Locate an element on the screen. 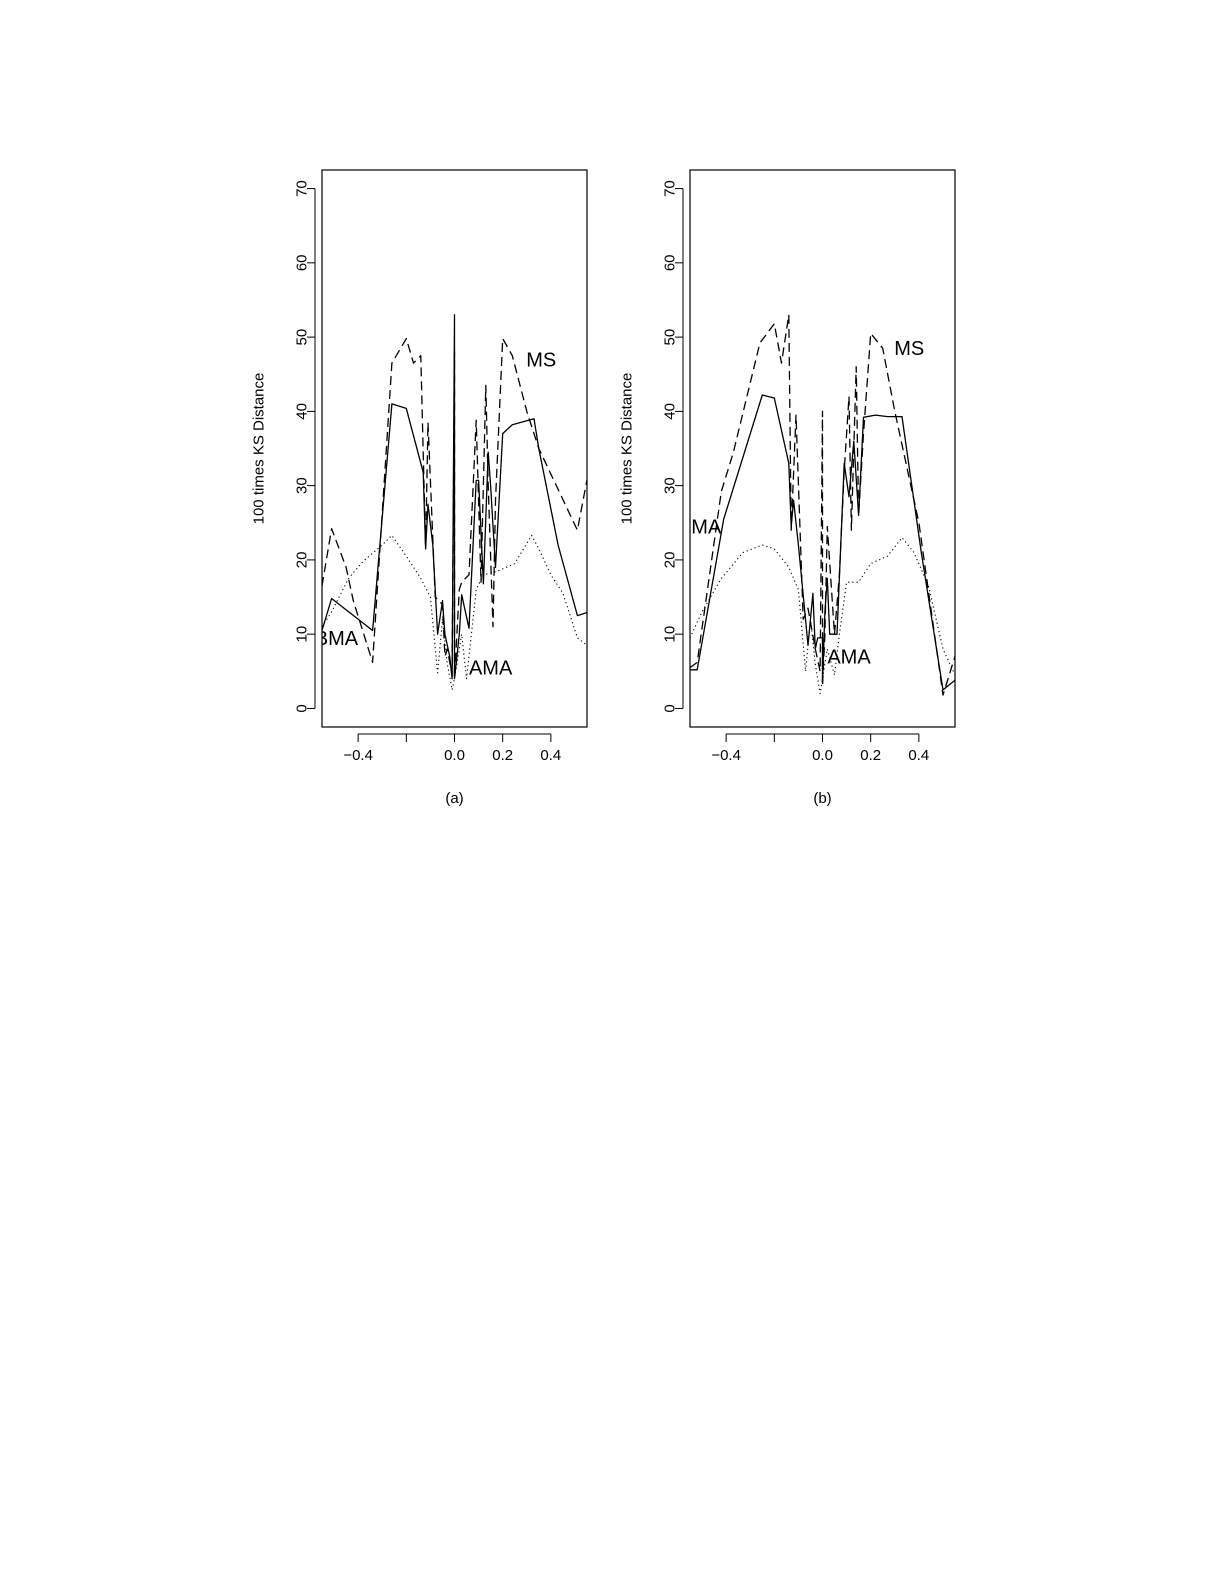 The image size is (1225, 1585). series-line-solid is located at coordinates (822, 542).